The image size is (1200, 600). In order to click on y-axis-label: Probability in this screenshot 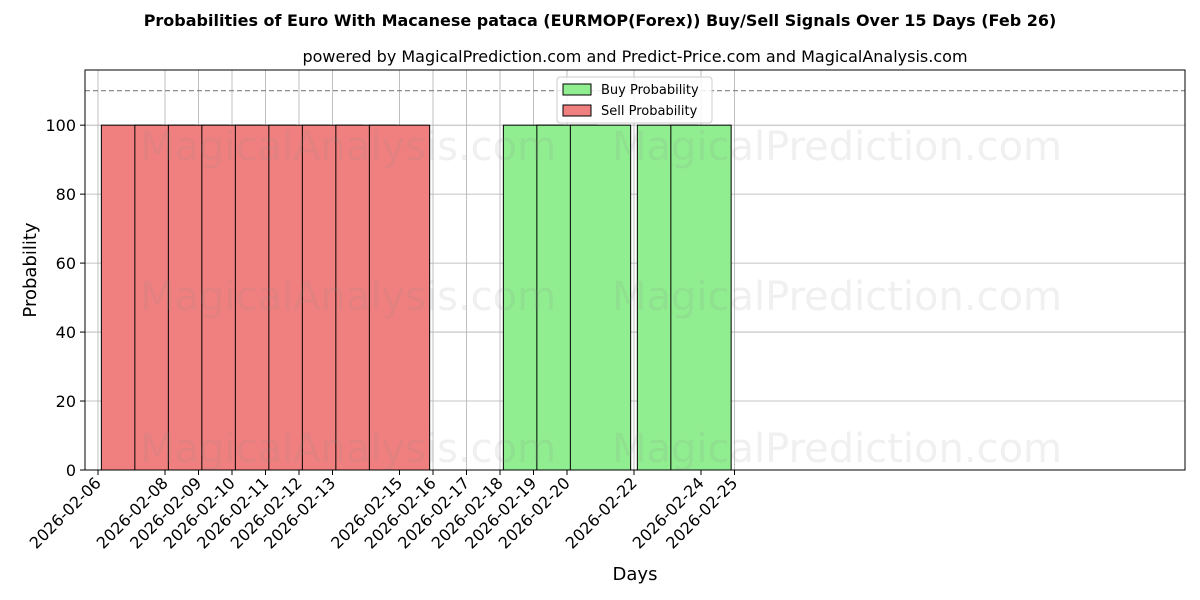, I will do `click(30, 269)`.